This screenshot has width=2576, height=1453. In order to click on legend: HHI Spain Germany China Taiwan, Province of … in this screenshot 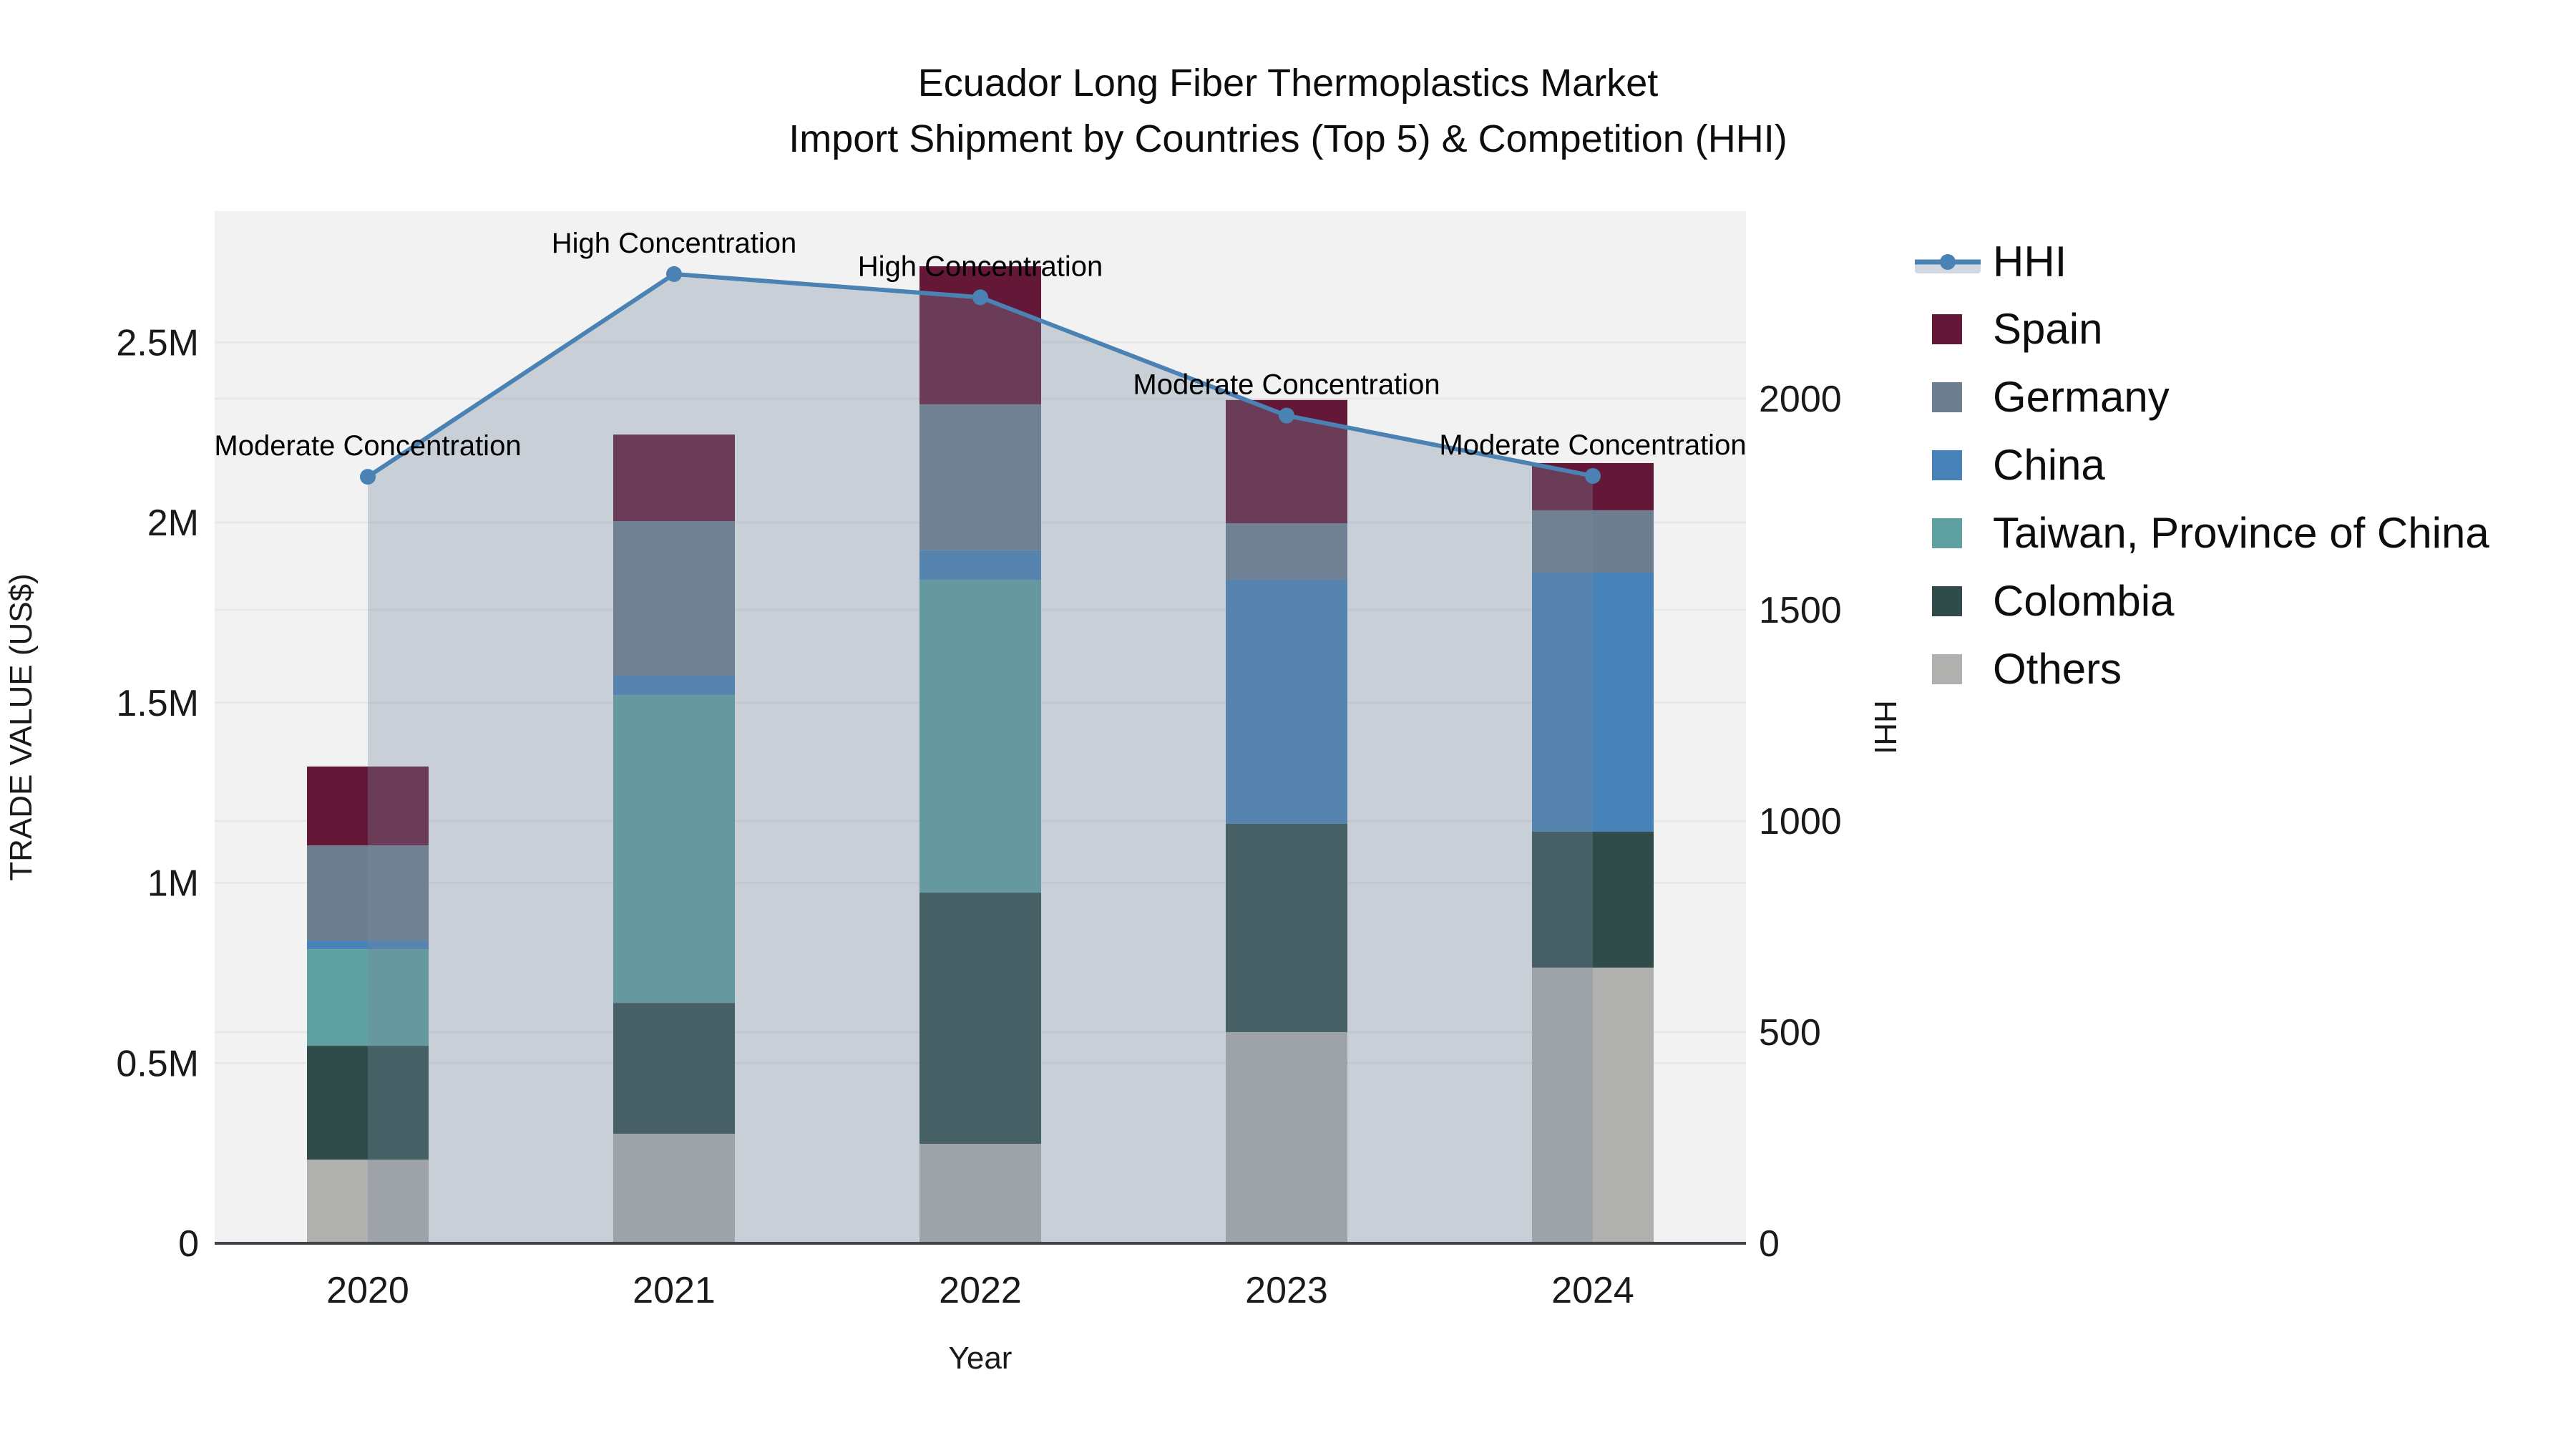, I will do `click(2202, 466)`.